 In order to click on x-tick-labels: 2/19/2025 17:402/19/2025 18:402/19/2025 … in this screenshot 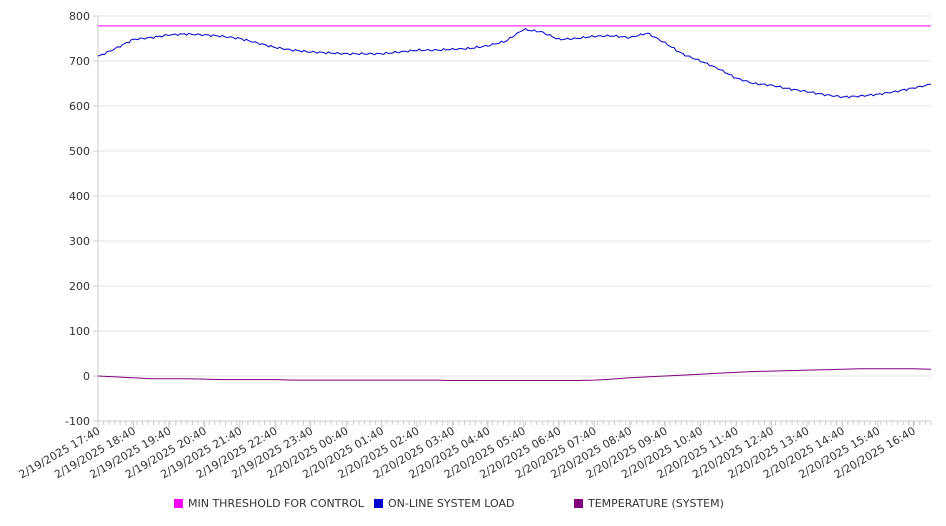, I will do `click(467, 452)`.